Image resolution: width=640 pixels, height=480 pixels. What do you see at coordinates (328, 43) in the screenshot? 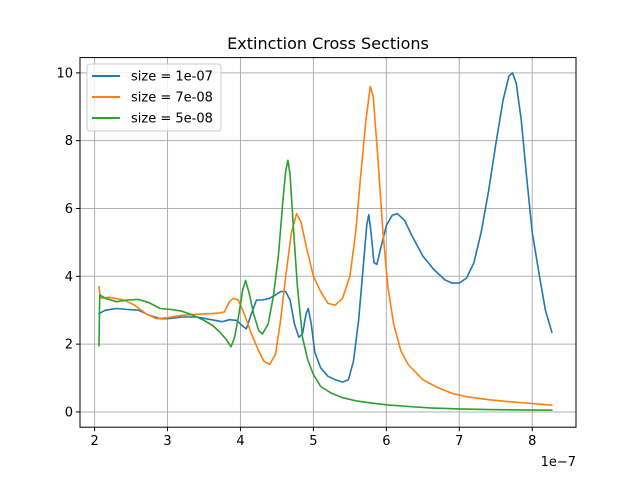
I see `chart-title: Extinction Cross Sections` at bounding box center [328, 43].